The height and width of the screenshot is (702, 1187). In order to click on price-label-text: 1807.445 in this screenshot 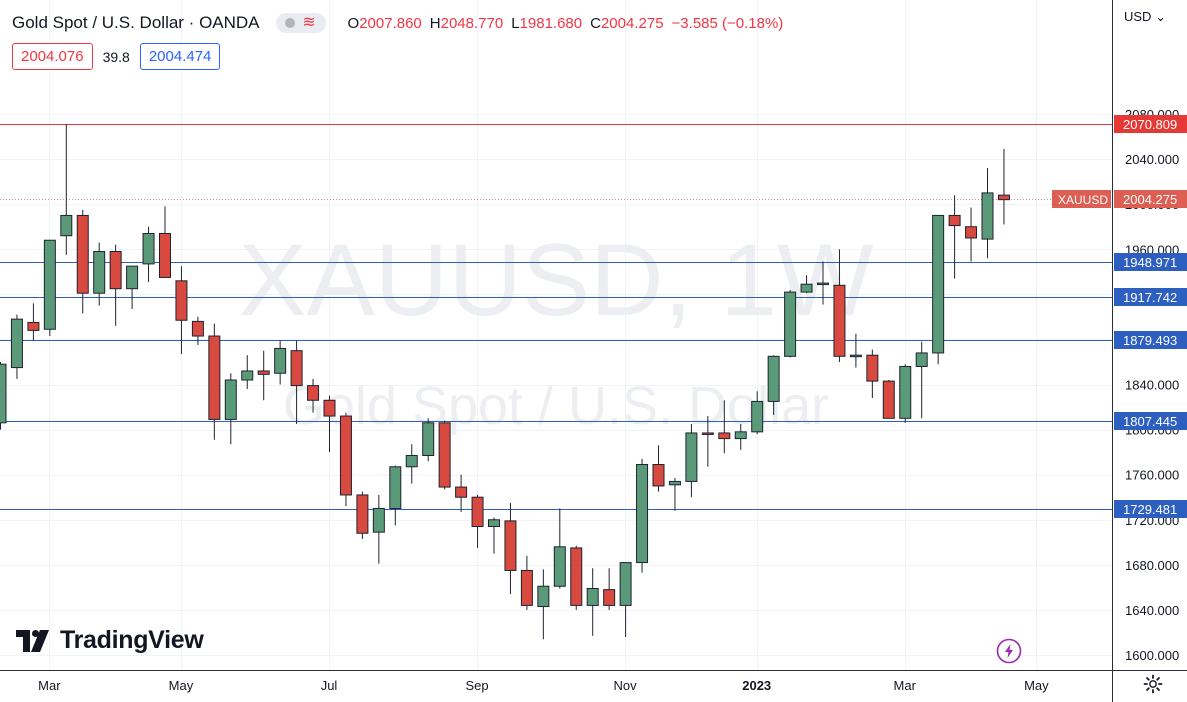, I will do `click(1150, 421)`.